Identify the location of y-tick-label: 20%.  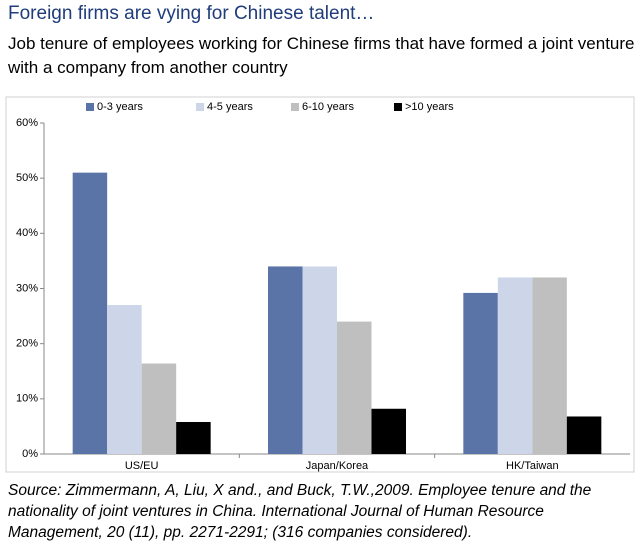
(27, 344).